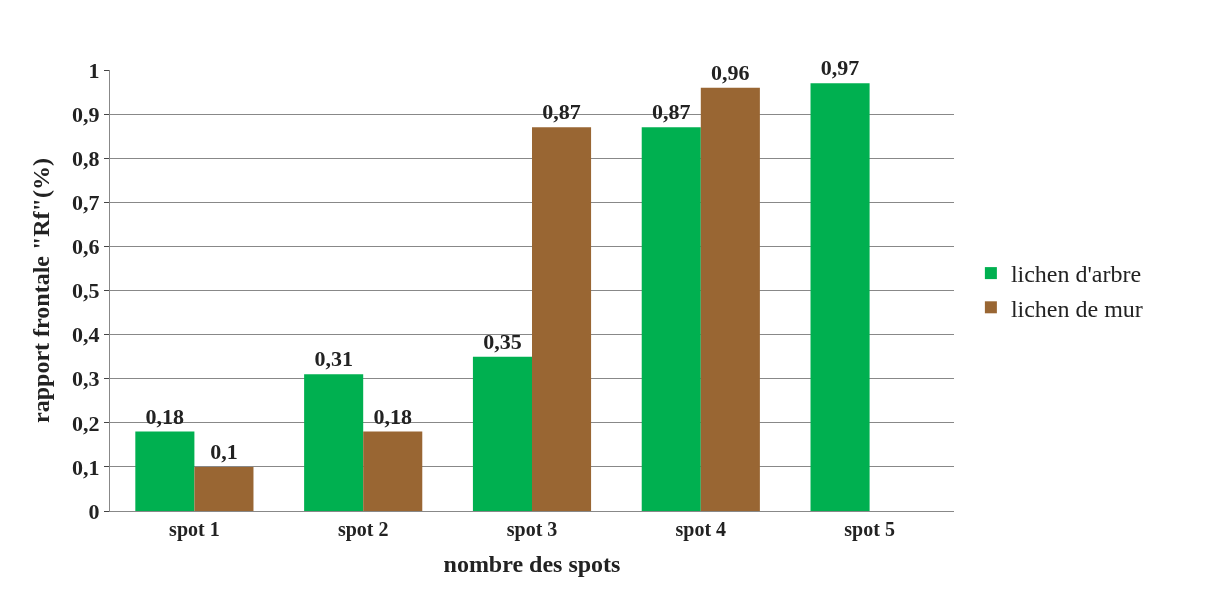 Image resolution: width=1214 pixels, height=601 pixels. I want to click on x-tick-label: spot 4, so click(701, 529).